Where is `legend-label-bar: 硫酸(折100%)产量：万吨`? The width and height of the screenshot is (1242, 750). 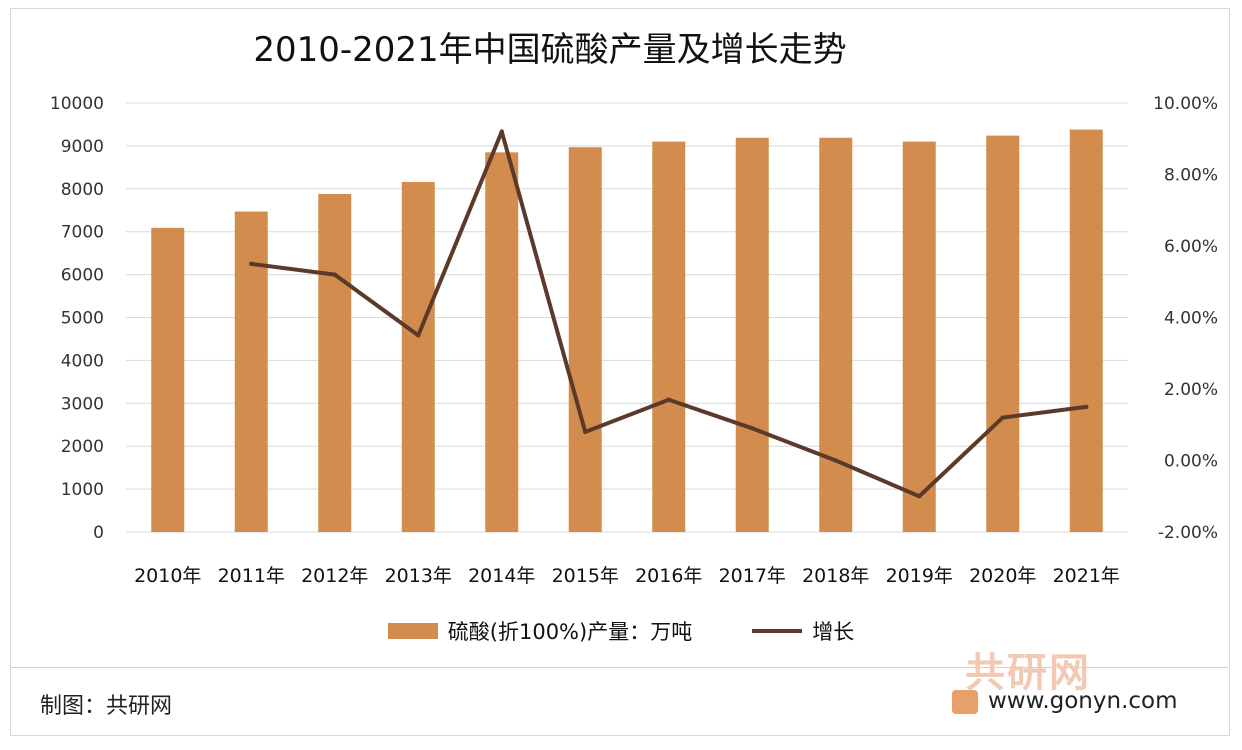
legend-label-bar: 硫酸(折100%)产量：万吨 is located at coordinates (570, 632).